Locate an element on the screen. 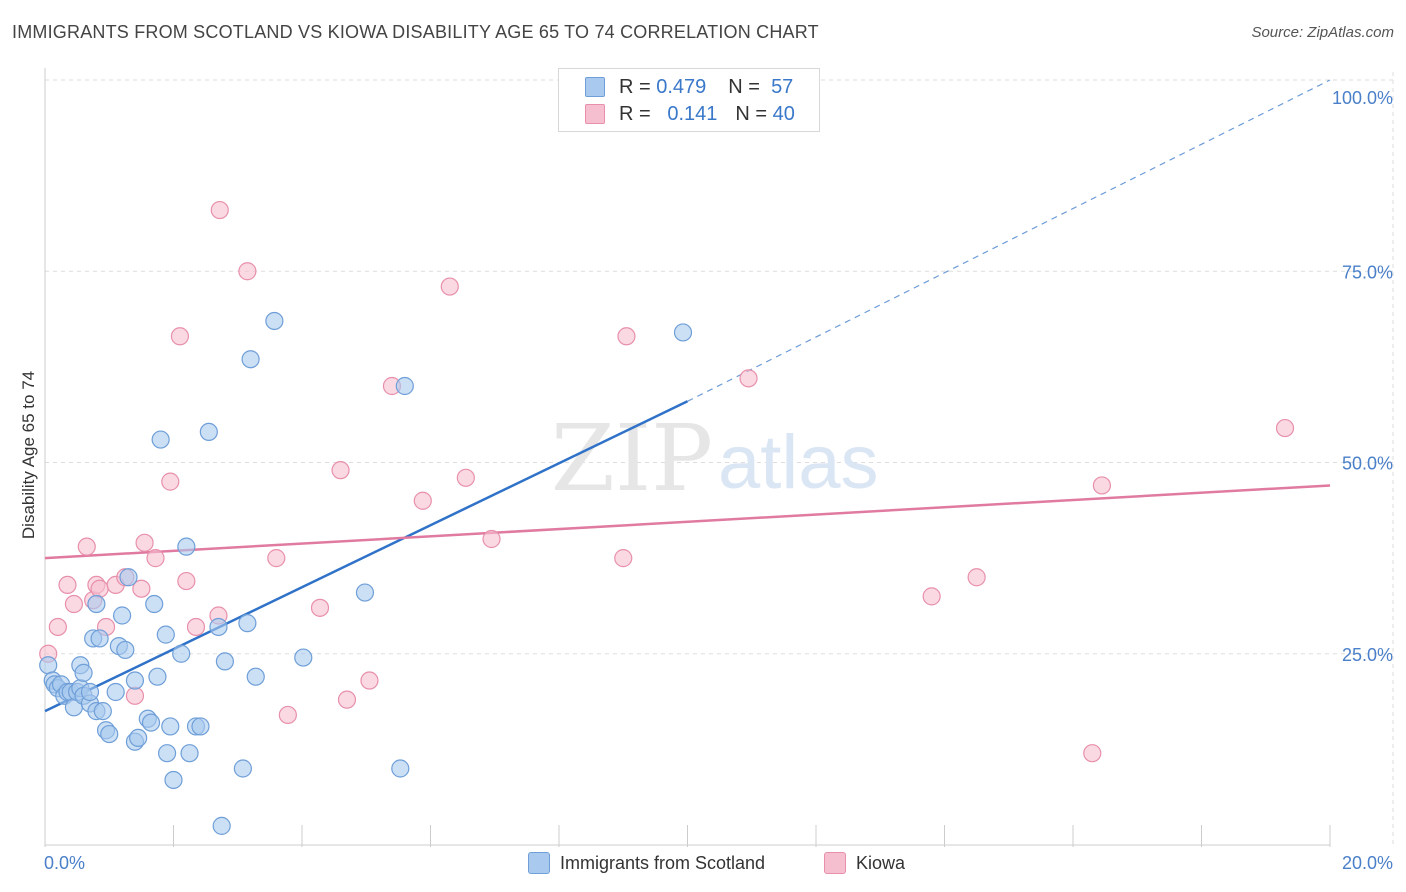 This screenshot has width=1406, height=892. n-value: 40 is located at coordinates (783, 113).